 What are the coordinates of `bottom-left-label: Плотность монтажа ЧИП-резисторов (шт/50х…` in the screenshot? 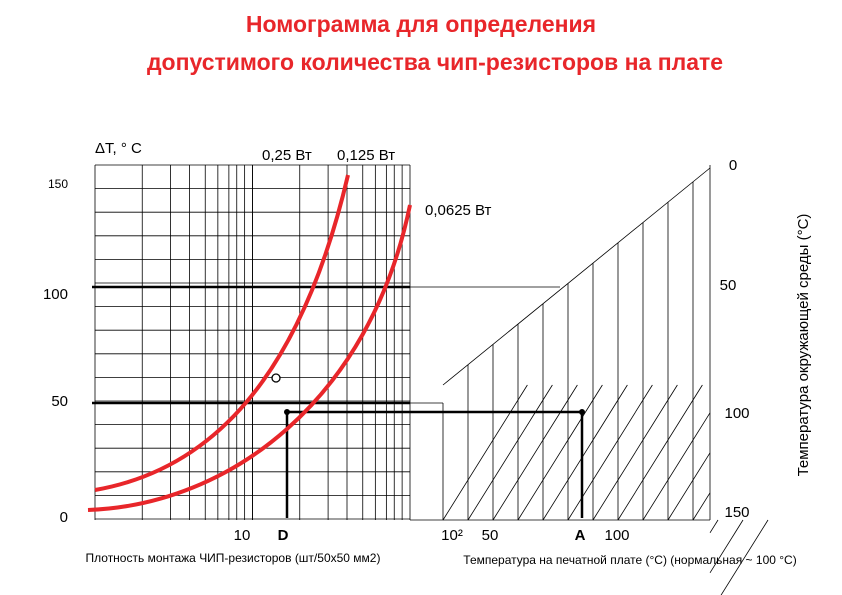 It's located at (233, 558).